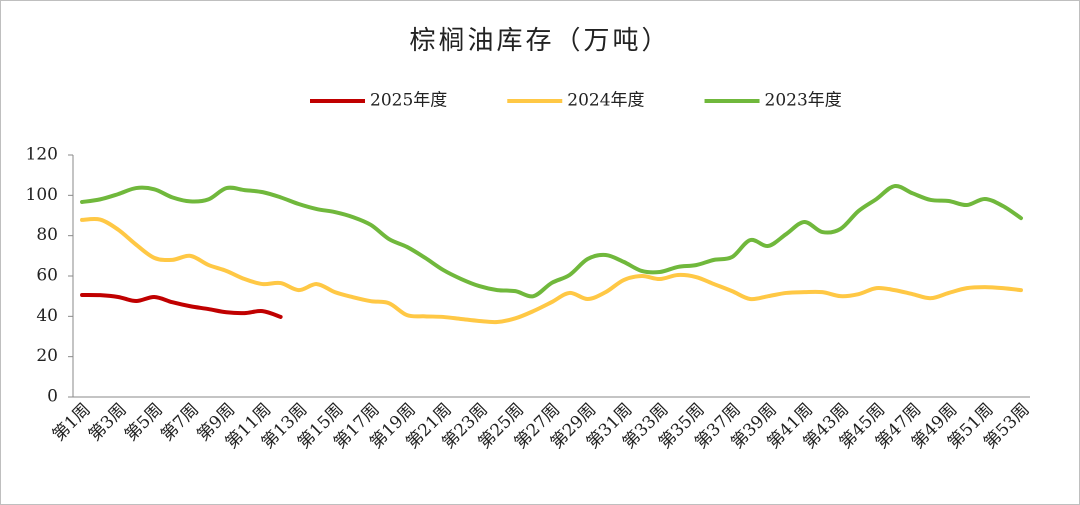 The height and width of the screenshot is (505, 1080). What do you see at coordinates (181, 305) in the screenshot?
I see `series-line` at bounding box center [181, 305].